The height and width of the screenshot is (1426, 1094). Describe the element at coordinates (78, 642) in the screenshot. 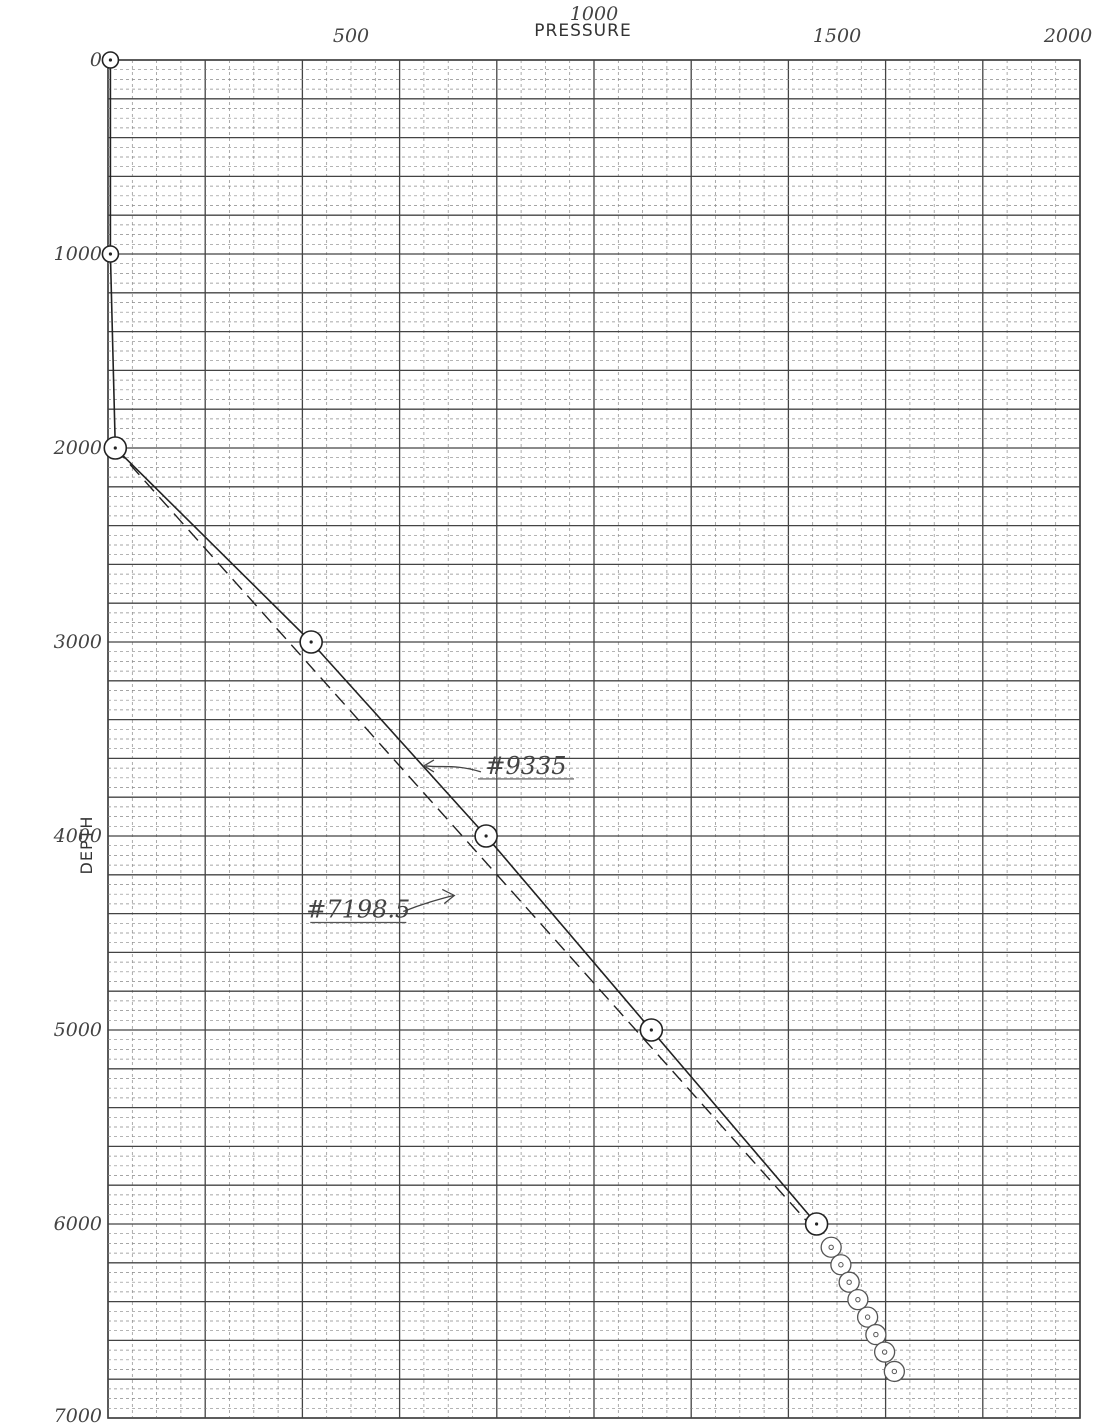

I see `y-tick-label: 3000` at that location.